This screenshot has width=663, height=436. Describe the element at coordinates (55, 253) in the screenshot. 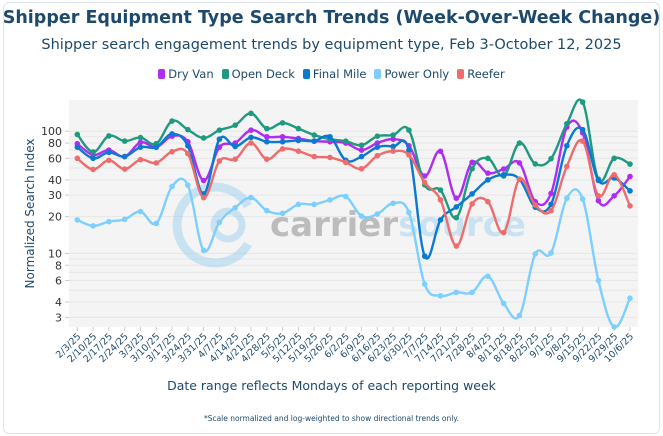

I see `y-tick-label: 10` at that location.